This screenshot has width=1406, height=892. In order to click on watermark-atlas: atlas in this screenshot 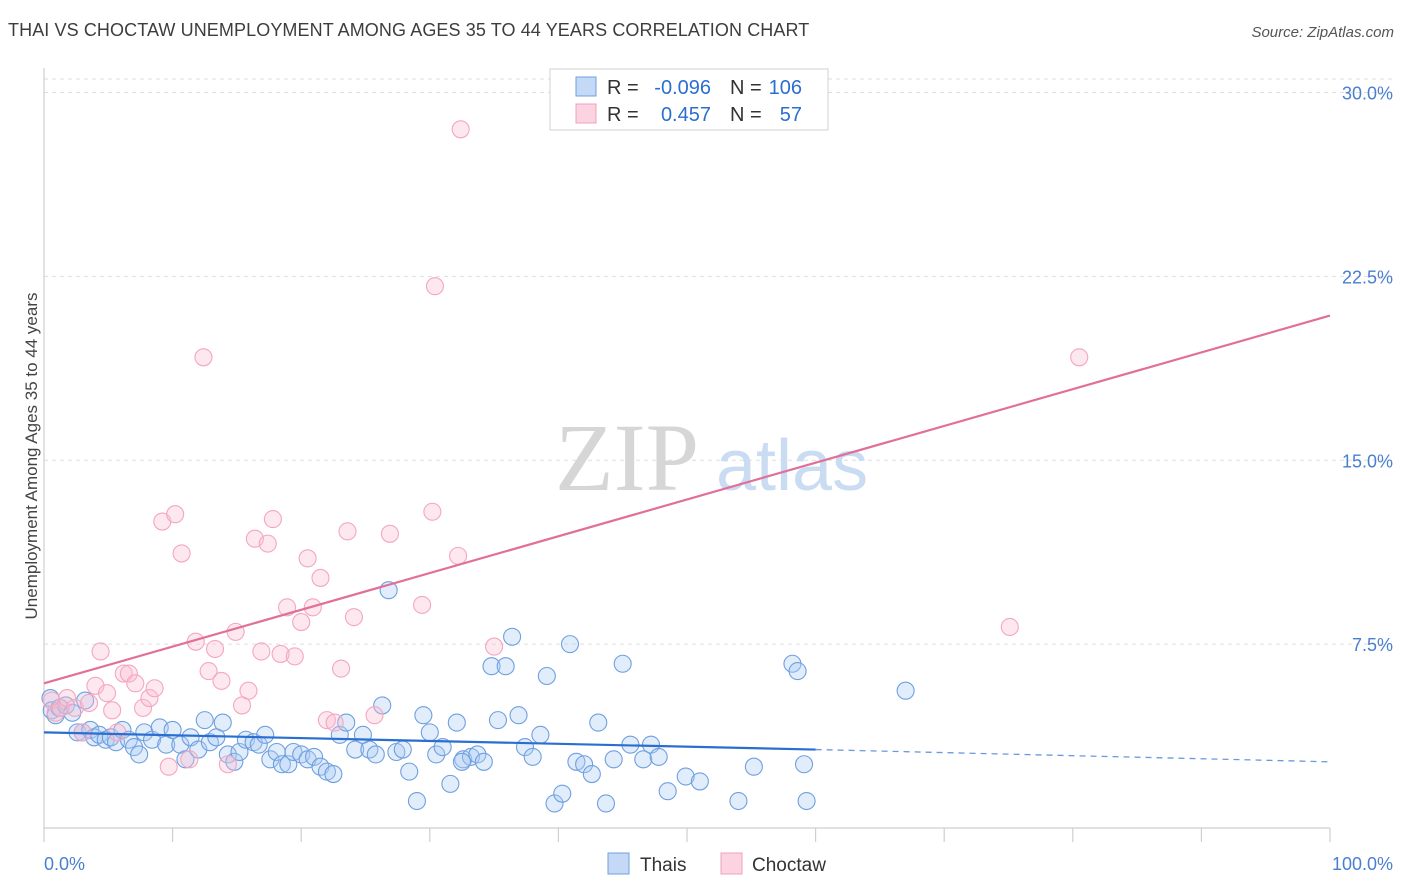, I will do `click(792, 466)`.